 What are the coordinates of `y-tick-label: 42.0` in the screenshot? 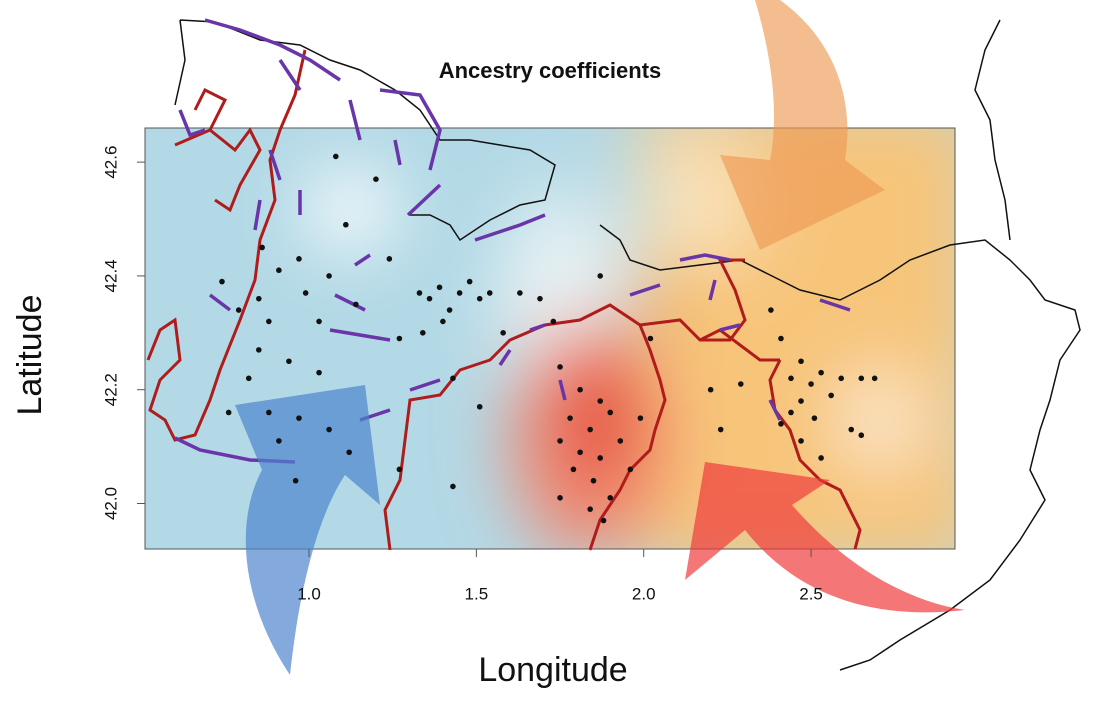 It's located at (110, 503).